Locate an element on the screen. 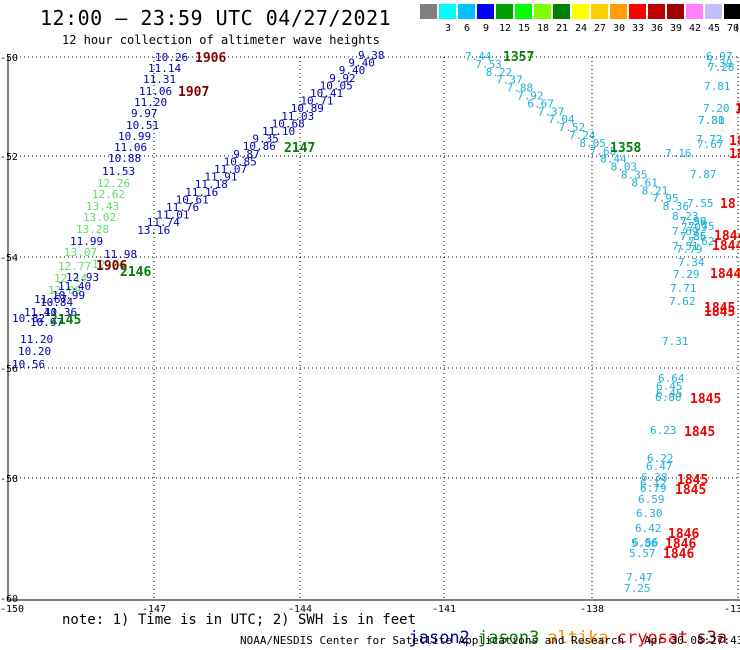 The height and width of the screenshot is (650, 740). swh-value: 7.59 is located at coordinates (693, 221).